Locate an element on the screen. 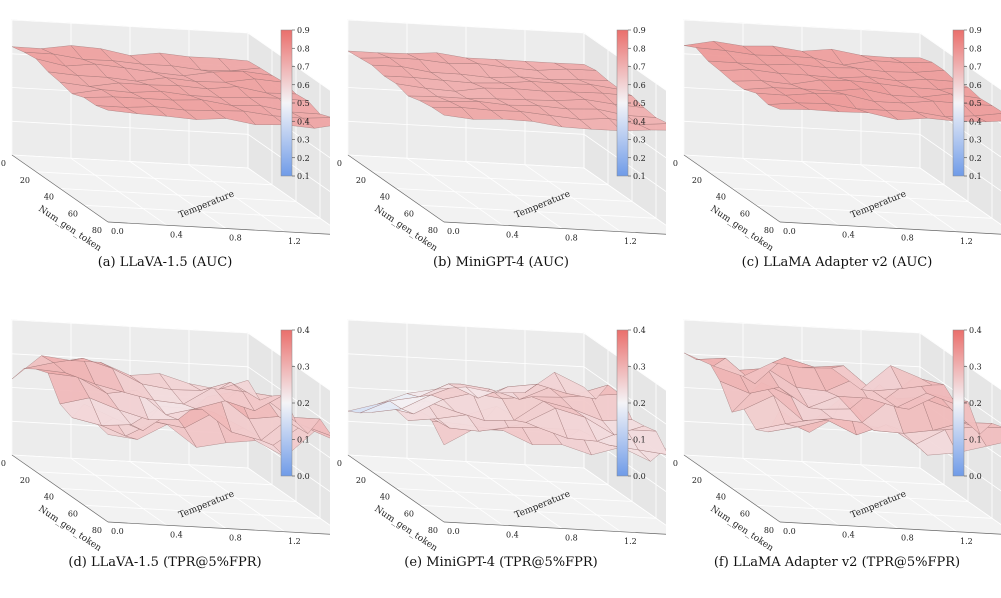 Image resolution: width=1001 pixels, height=598 pixels. subfigure-caption: (b) MiniGPT-4 (AUC) is located at coordinates (501, 262).